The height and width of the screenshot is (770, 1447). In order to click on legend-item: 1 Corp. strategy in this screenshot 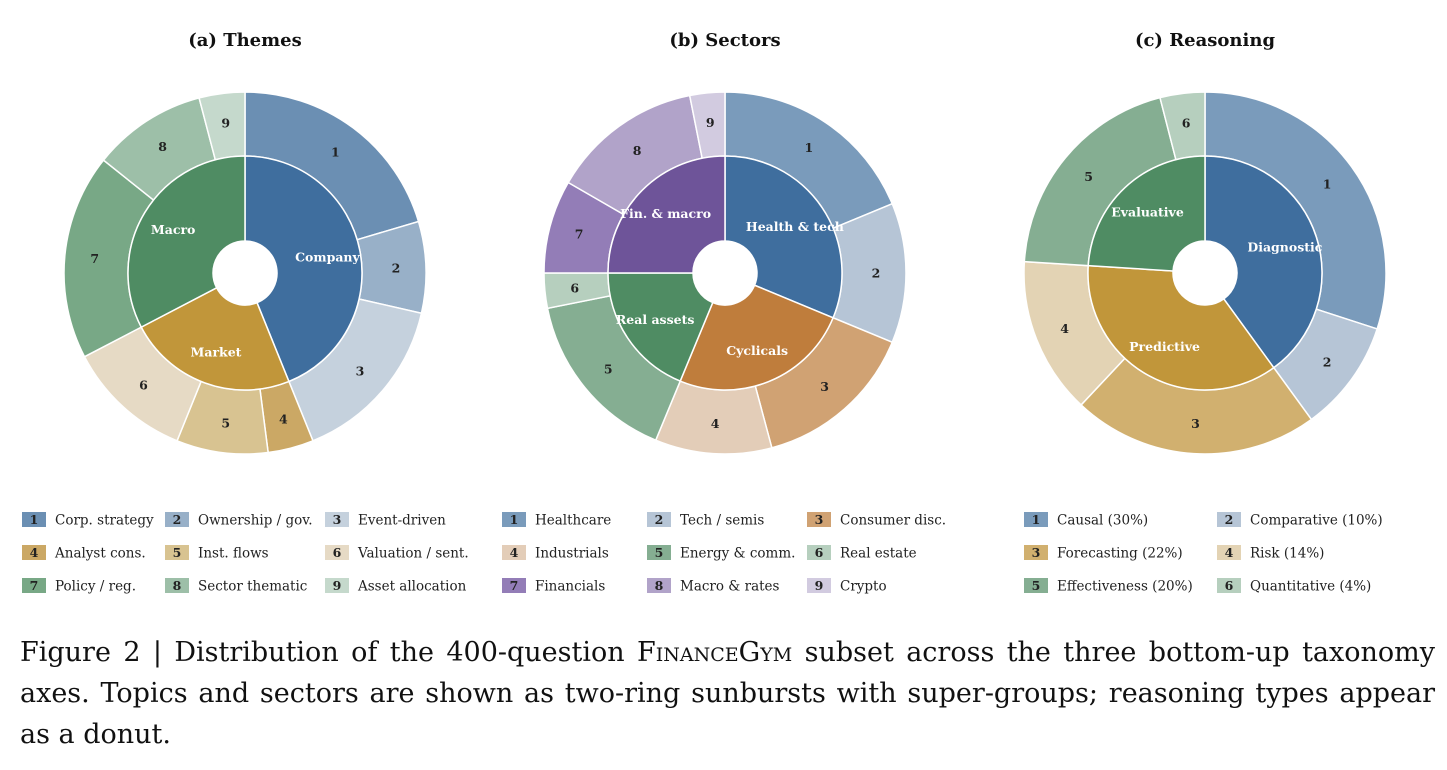, I will do `click(88, 520)`.